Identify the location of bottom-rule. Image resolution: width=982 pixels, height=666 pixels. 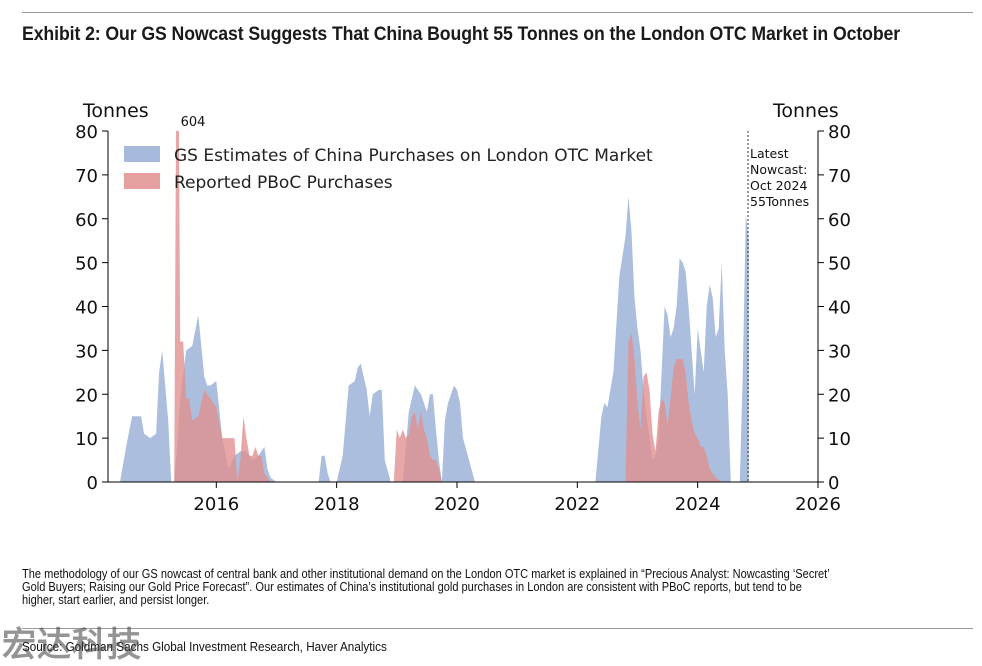
(497, 628).